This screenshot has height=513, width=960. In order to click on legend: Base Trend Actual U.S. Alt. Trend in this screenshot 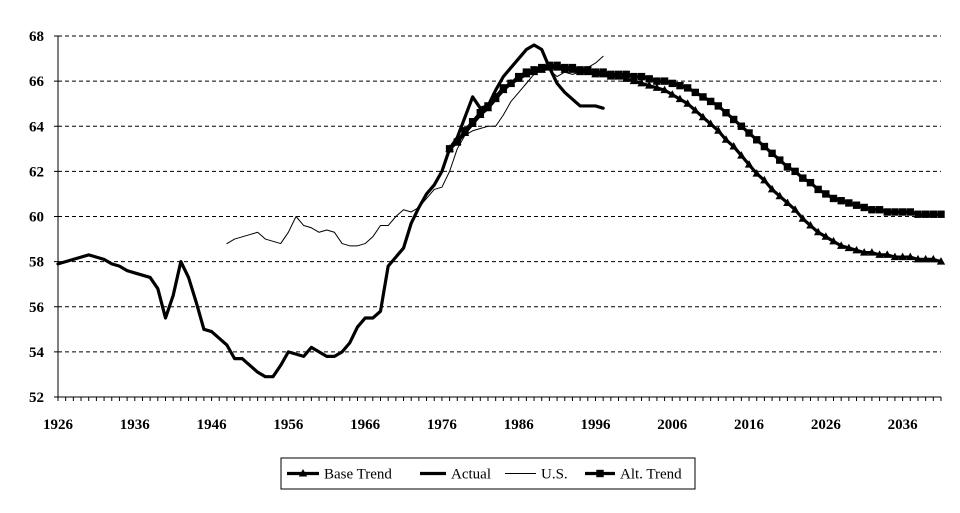, I will do `click(488, 473)`.